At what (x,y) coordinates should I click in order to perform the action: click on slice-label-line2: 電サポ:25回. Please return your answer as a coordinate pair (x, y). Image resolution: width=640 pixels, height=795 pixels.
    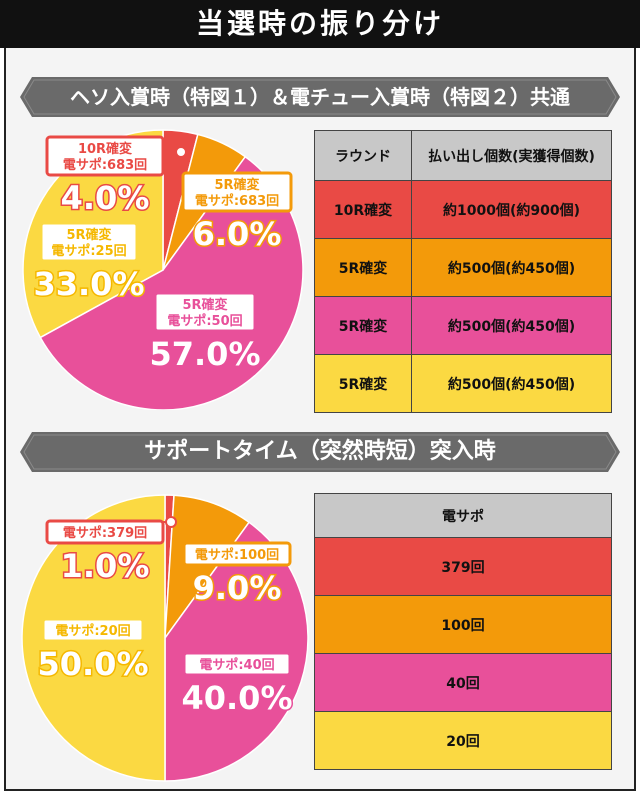
    Looking at the image, I should click on (88, 251).